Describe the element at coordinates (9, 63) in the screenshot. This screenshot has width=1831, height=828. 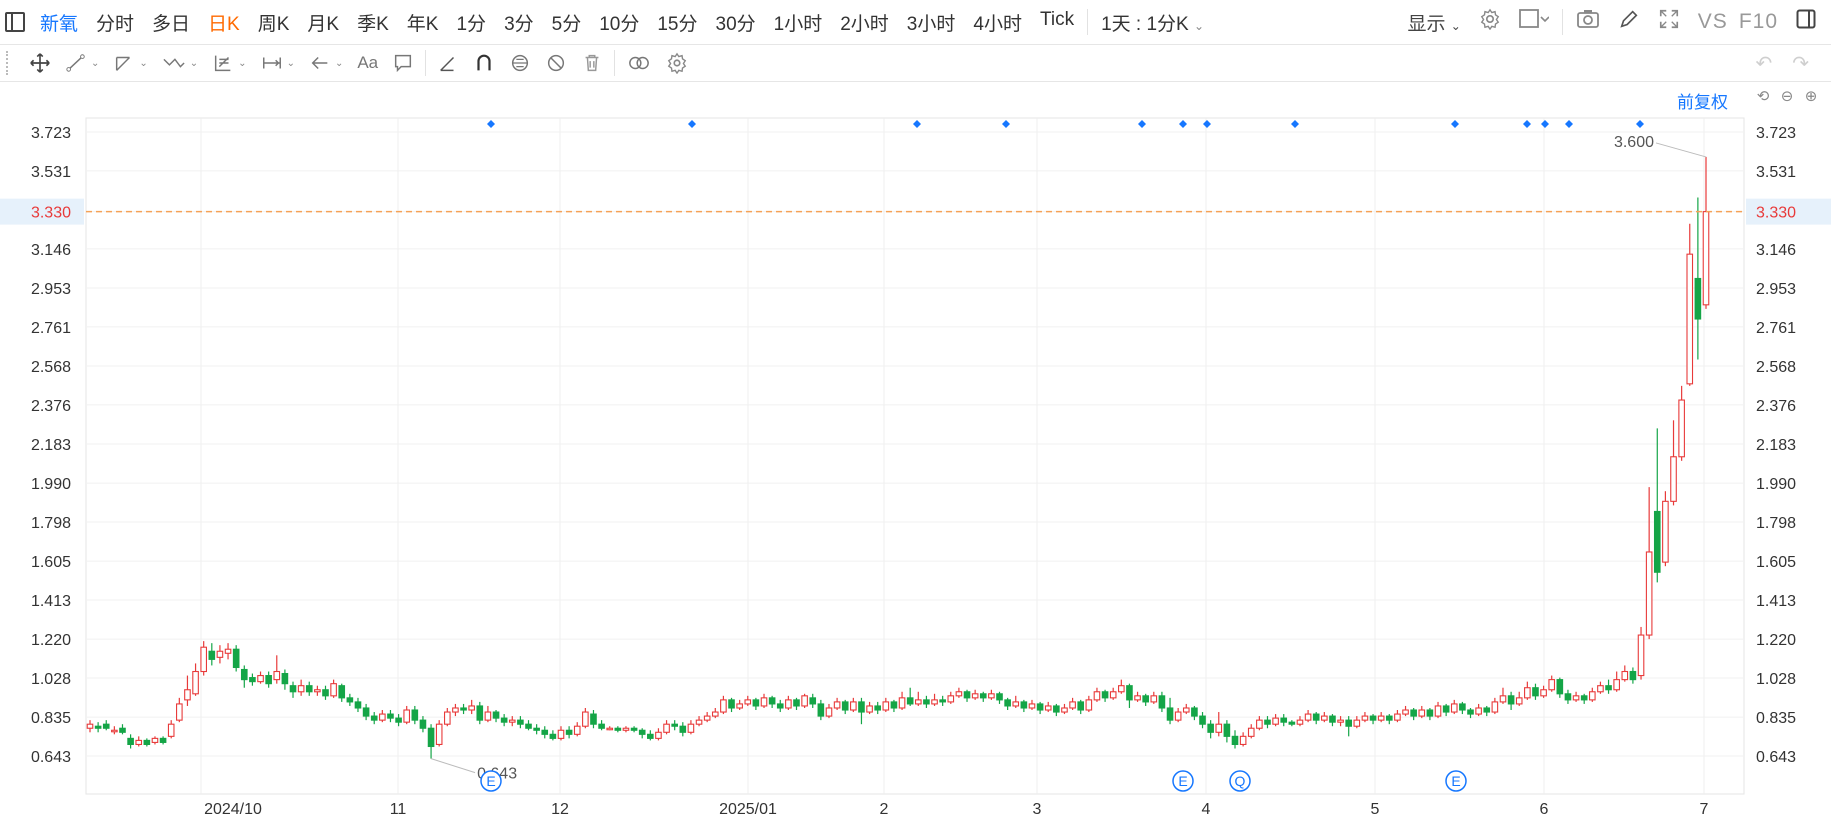
I see `toolbar-grip` at that location.